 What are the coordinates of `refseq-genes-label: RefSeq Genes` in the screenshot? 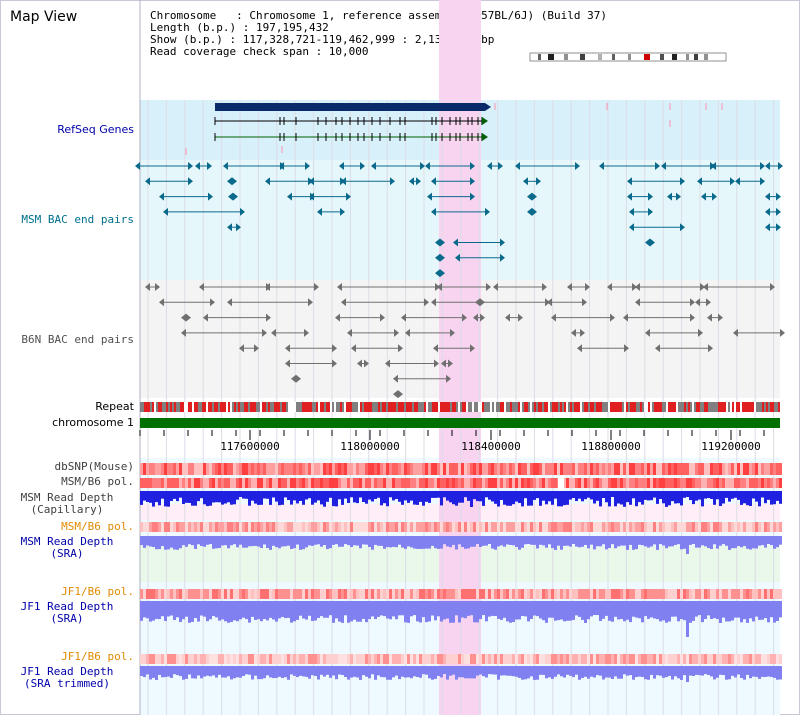 It's located at (95, 129).